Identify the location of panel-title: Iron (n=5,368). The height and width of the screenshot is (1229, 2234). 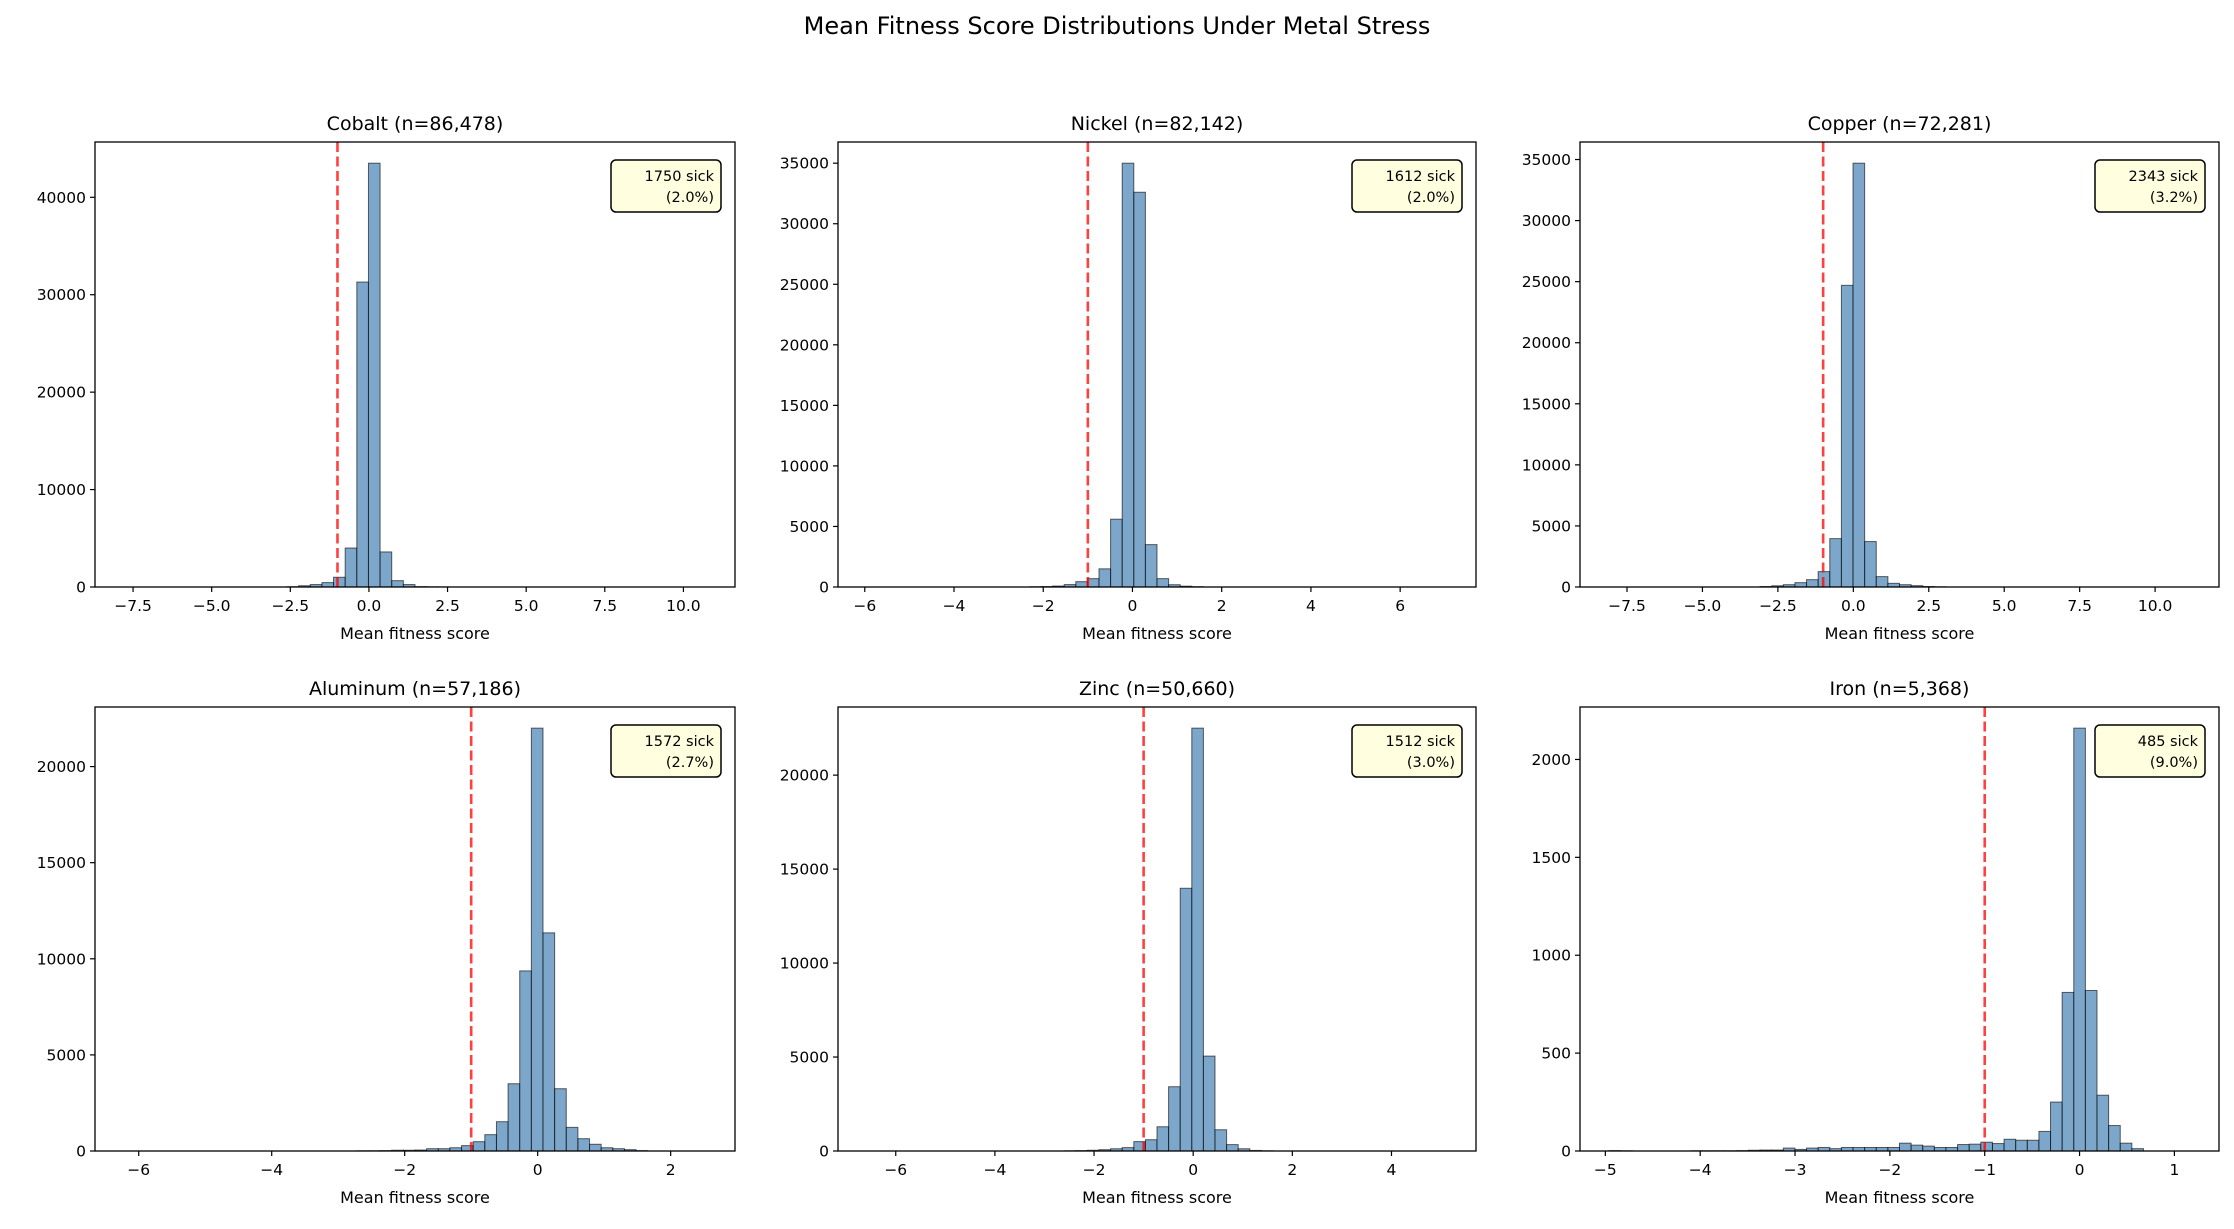
(1900, 689).